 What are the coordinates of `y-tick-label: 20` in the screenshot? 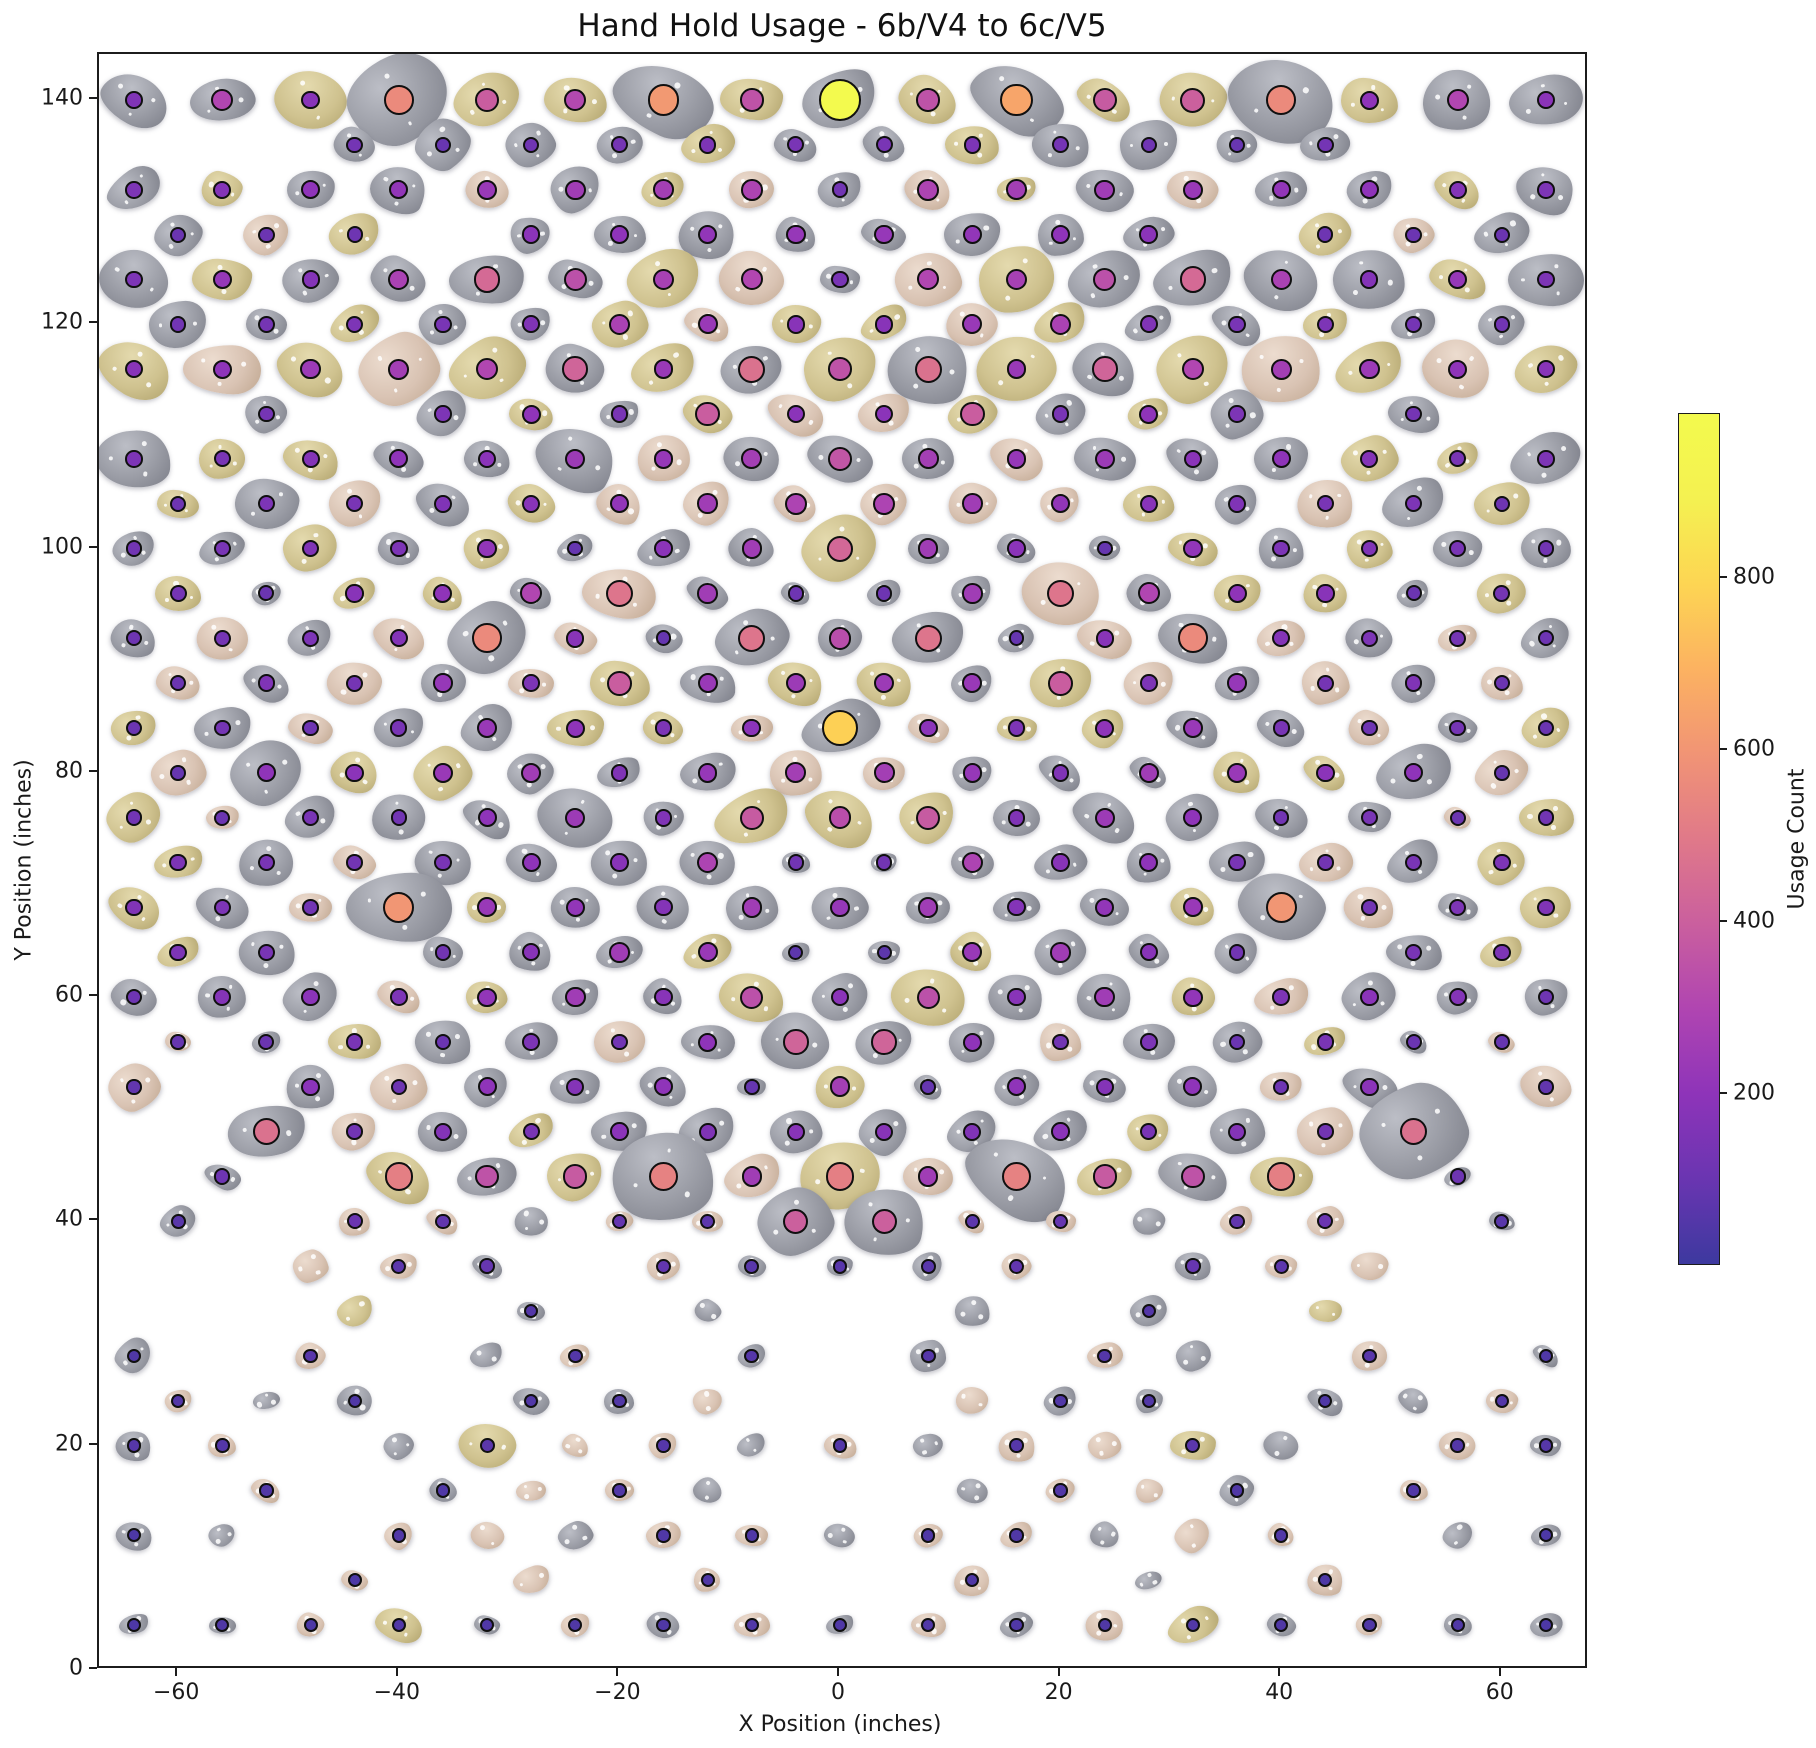 It's located at (69, 1444).